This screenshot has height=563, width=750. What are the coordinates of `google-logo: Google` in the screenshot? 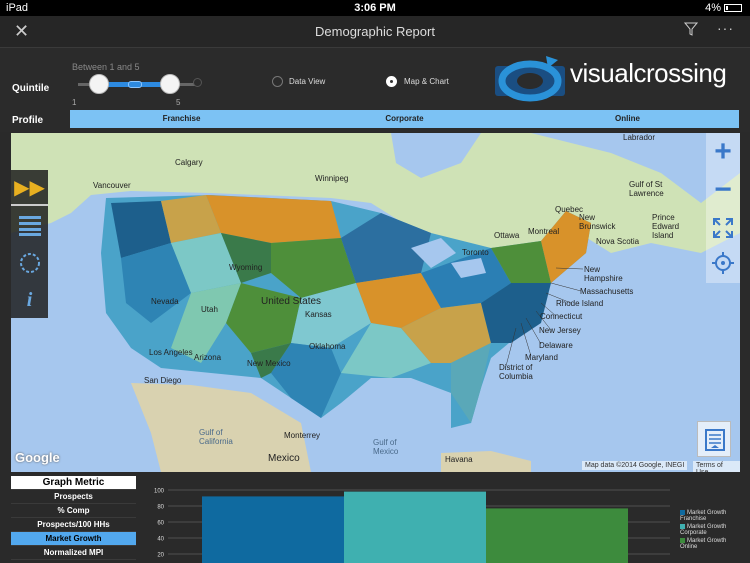 It's located at (37, 457).